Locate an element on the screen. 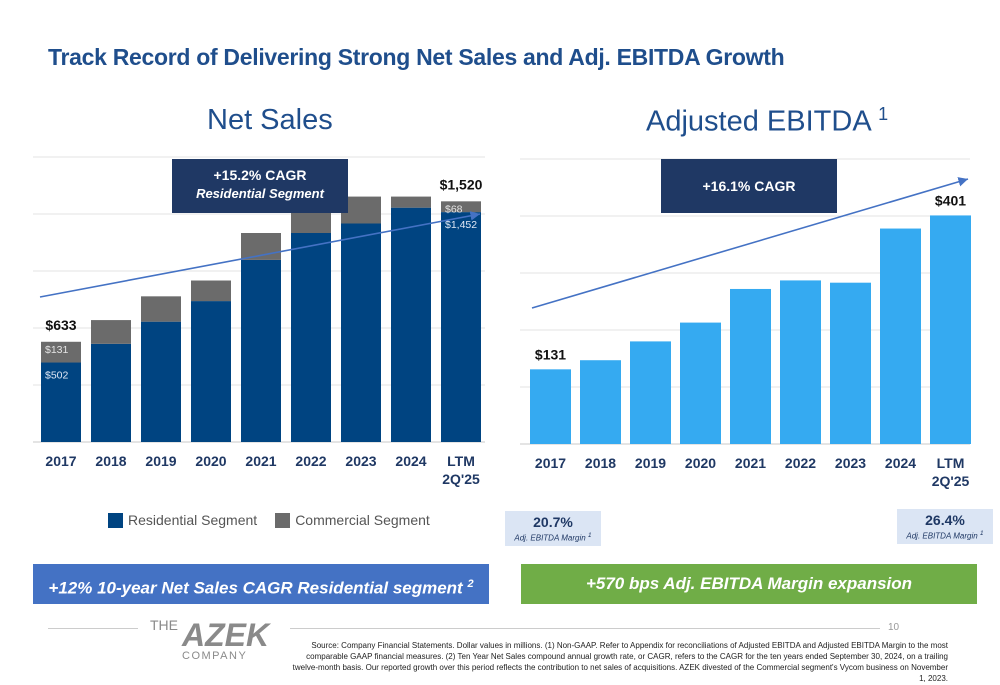 The width and height of the screenshot is (1000, 685). eb-total-label-0: $131 is located at coordinates (550, 354).